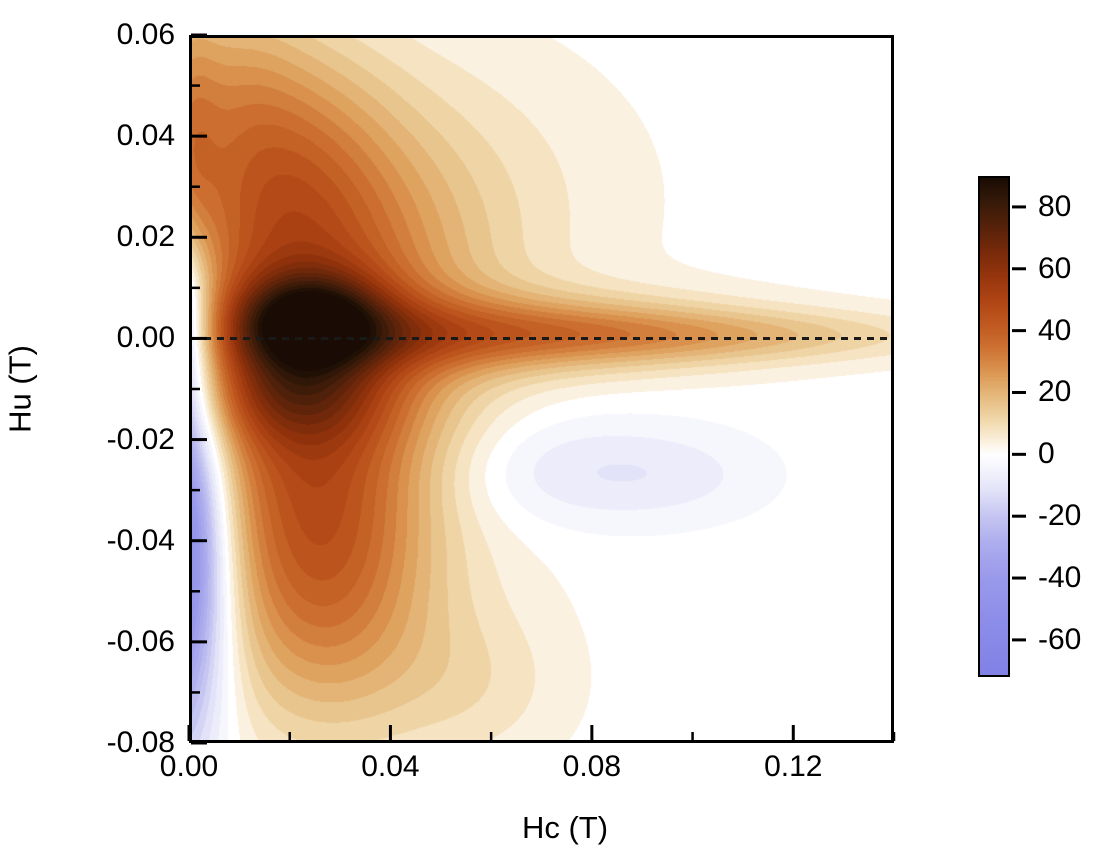 The width and height of the screenshot is (1105, 854). Describe the element at coordinates (565, 827) in the screenshot. I see `x-axis-title: Hc (T)` at that location.